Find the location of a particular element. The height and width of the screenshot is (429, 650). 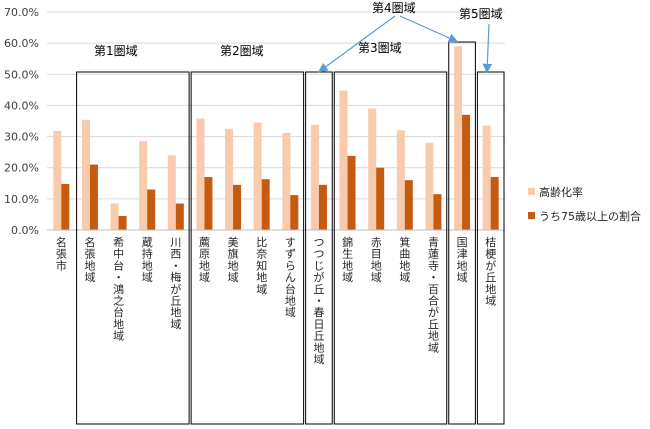

legend-label-75plus: うち75歳以上の割合 is located at coordinates (590, 216).